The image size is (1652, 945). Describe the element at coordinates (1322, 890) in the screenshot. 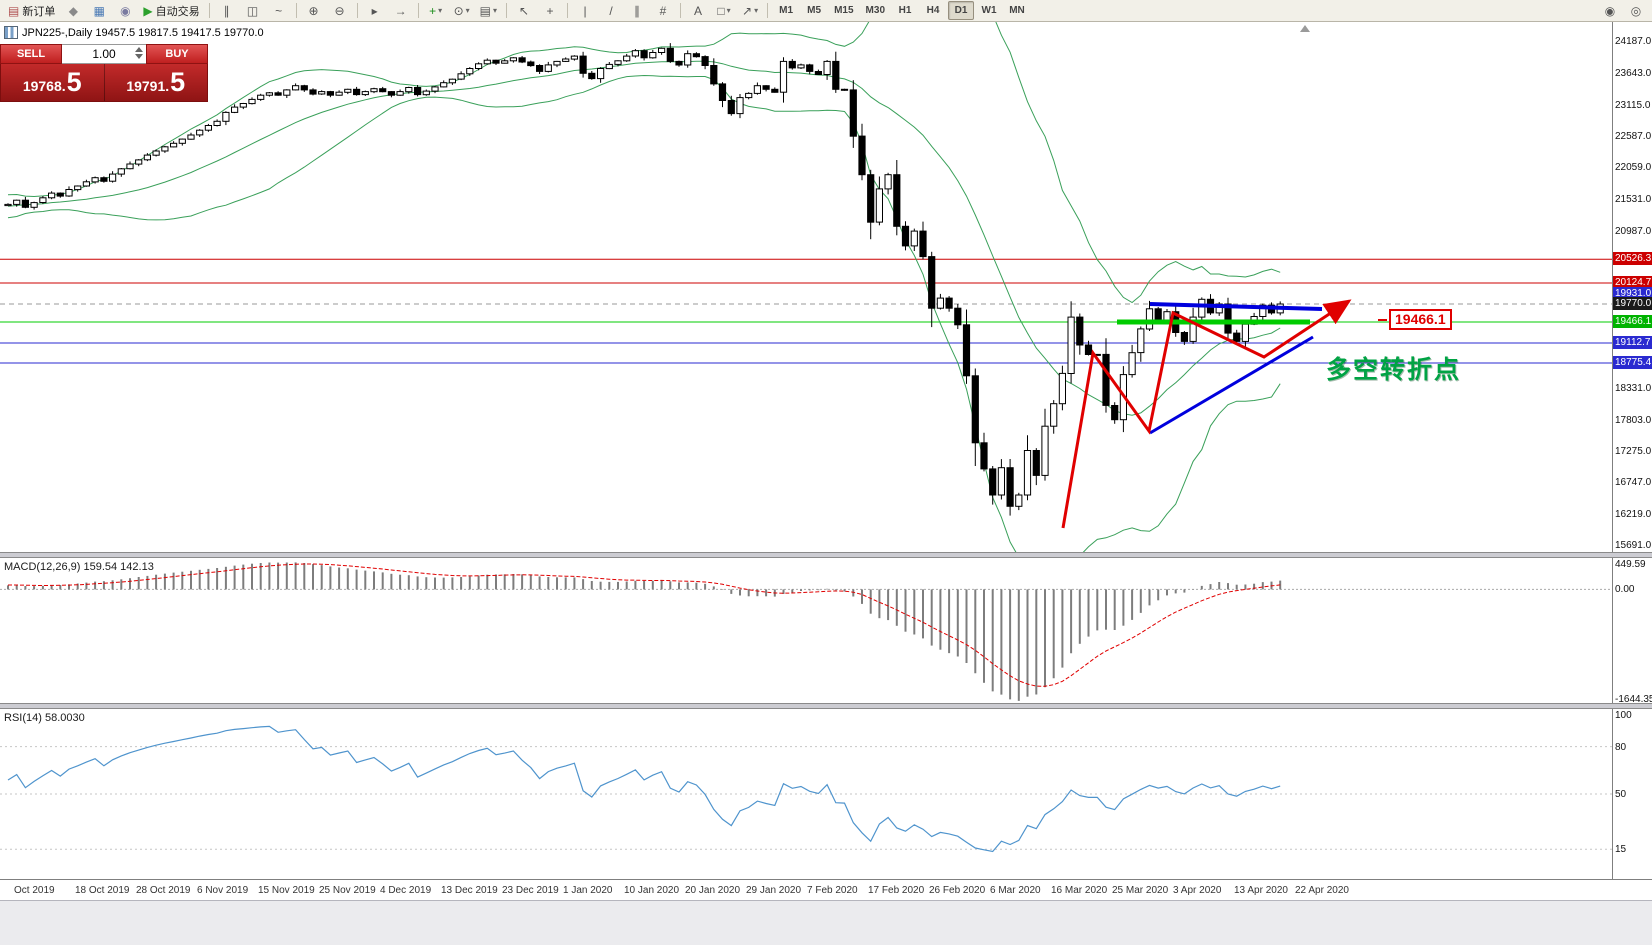

I see `date-label: 22 Apr 2020` at that location.